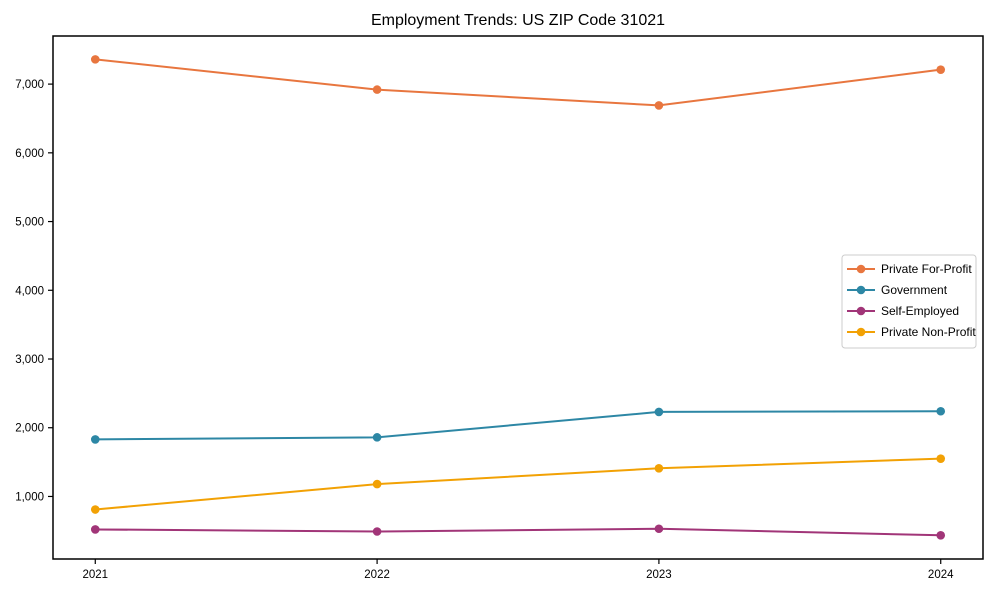 This screenshot has height=600, width=1000. What do you see at coordinates (518, 425) in the screenshot?
I see `series-line-government` at bounding box center [518, 425].